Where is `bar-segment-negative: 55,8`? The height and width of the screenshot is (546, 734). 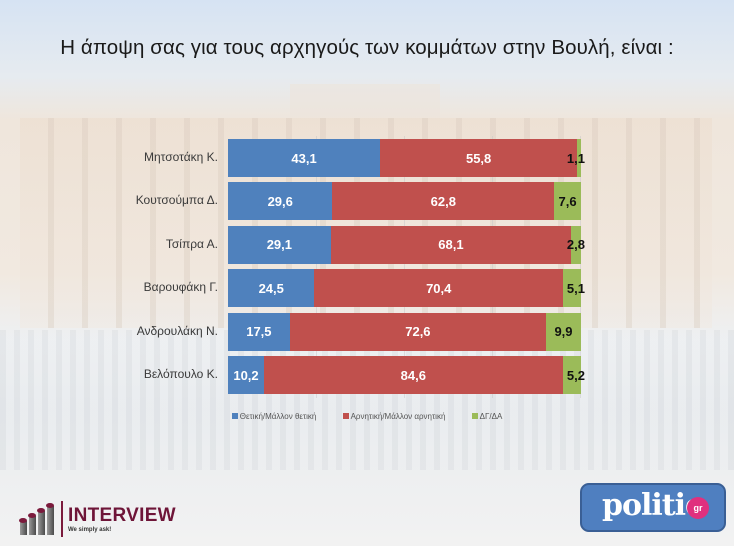 bar-segment-negative: 55,8 is located at coordinates (479, 158).